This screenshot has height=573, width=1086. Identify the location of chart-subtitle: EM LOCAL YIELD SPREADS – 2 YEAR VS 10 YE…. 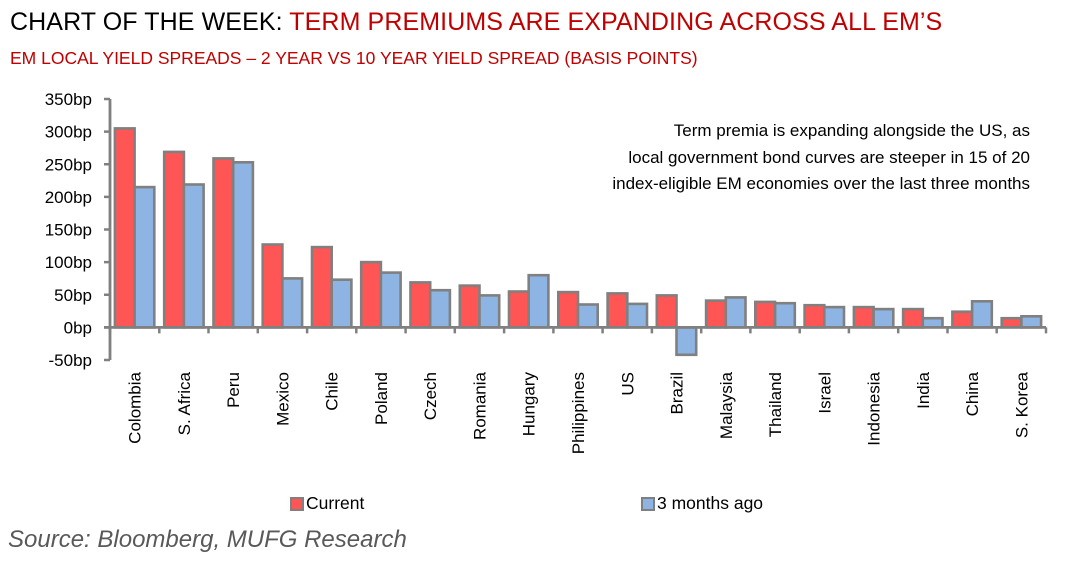
(354, 58).